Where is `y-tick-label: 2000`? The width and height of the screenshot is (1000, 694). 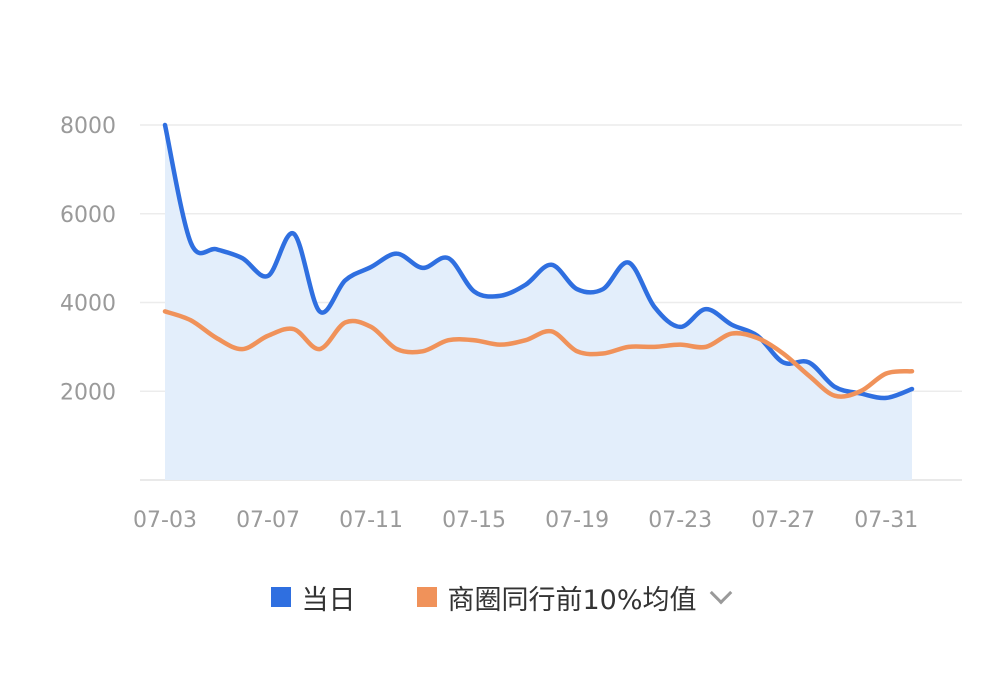 y-tick-label: 2000 is located at coordinates (88, 392).